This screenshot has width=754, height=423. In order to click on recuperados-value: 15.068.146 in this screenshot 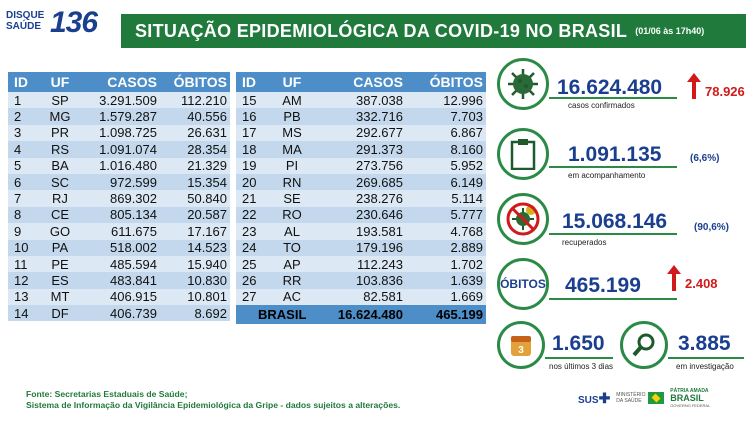, I will do `click(615, 221)`.